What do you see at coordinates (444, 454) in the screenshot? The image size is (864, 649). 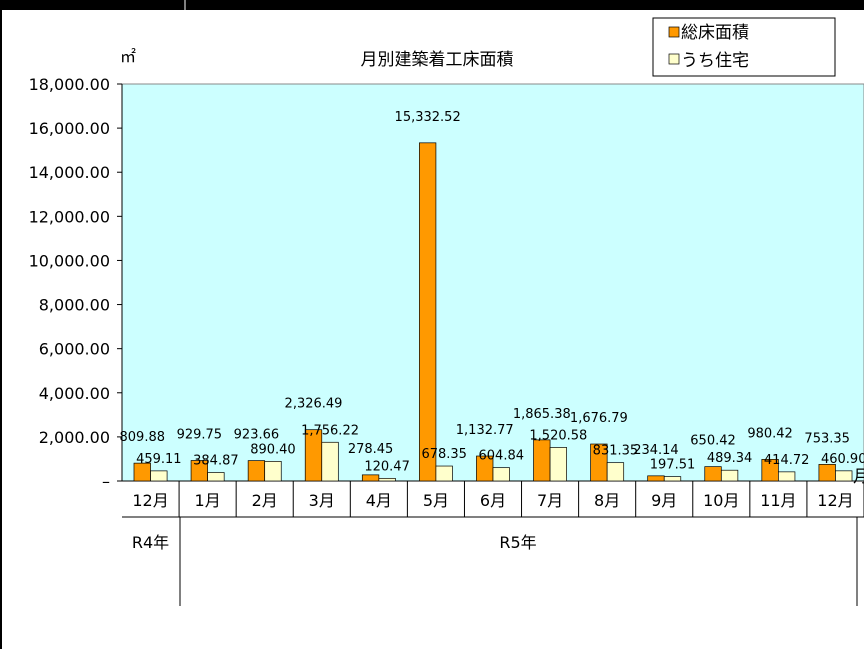 I see `data-label-housing: 678.35` at bounding box center [444, 454].